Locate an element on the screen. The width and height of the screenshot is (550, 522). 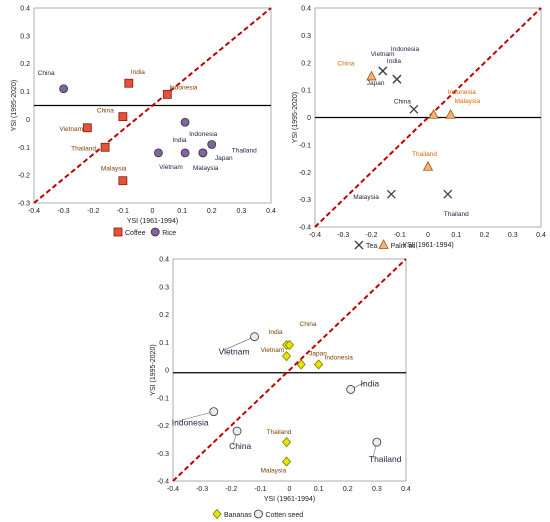
legend: Coffee Rice is located at coordinates (144, 232).